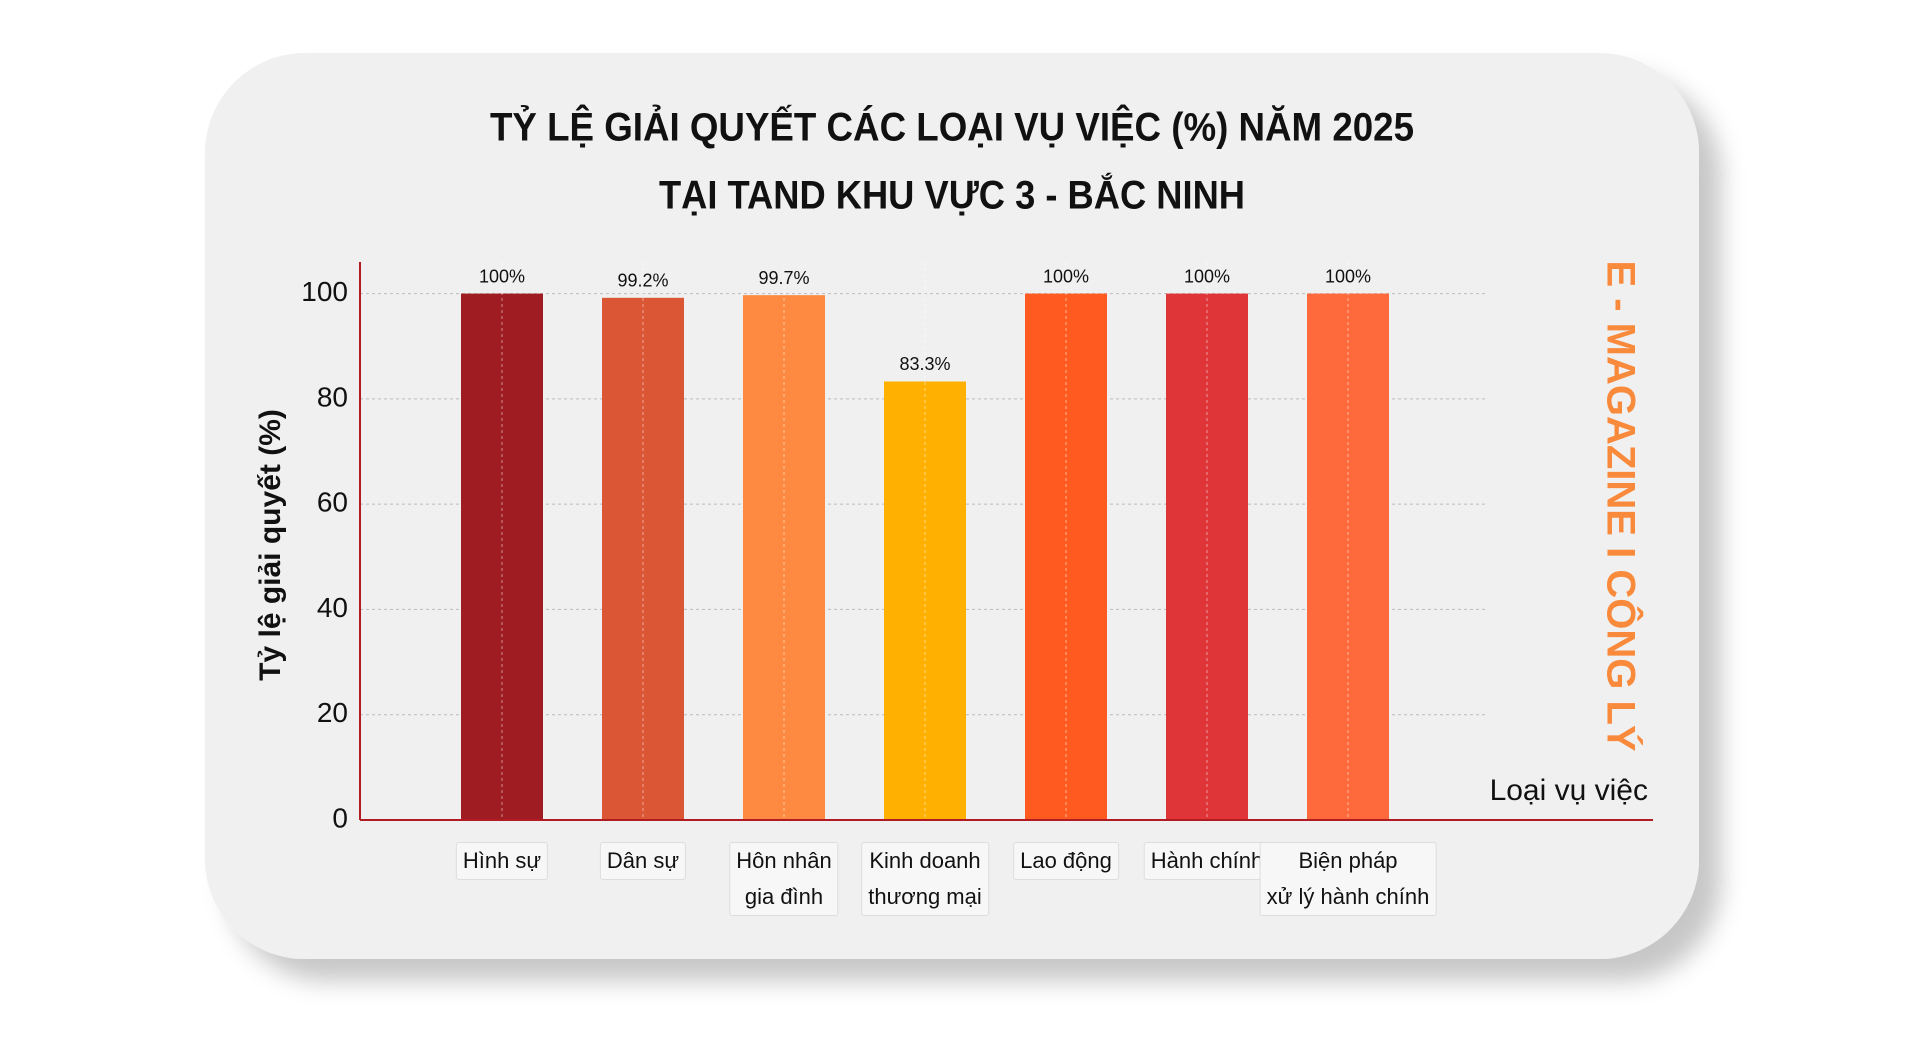  Describe the element at coordinates (324, 291) in the screenshot. I see `y-tick-label: 100` at that location.